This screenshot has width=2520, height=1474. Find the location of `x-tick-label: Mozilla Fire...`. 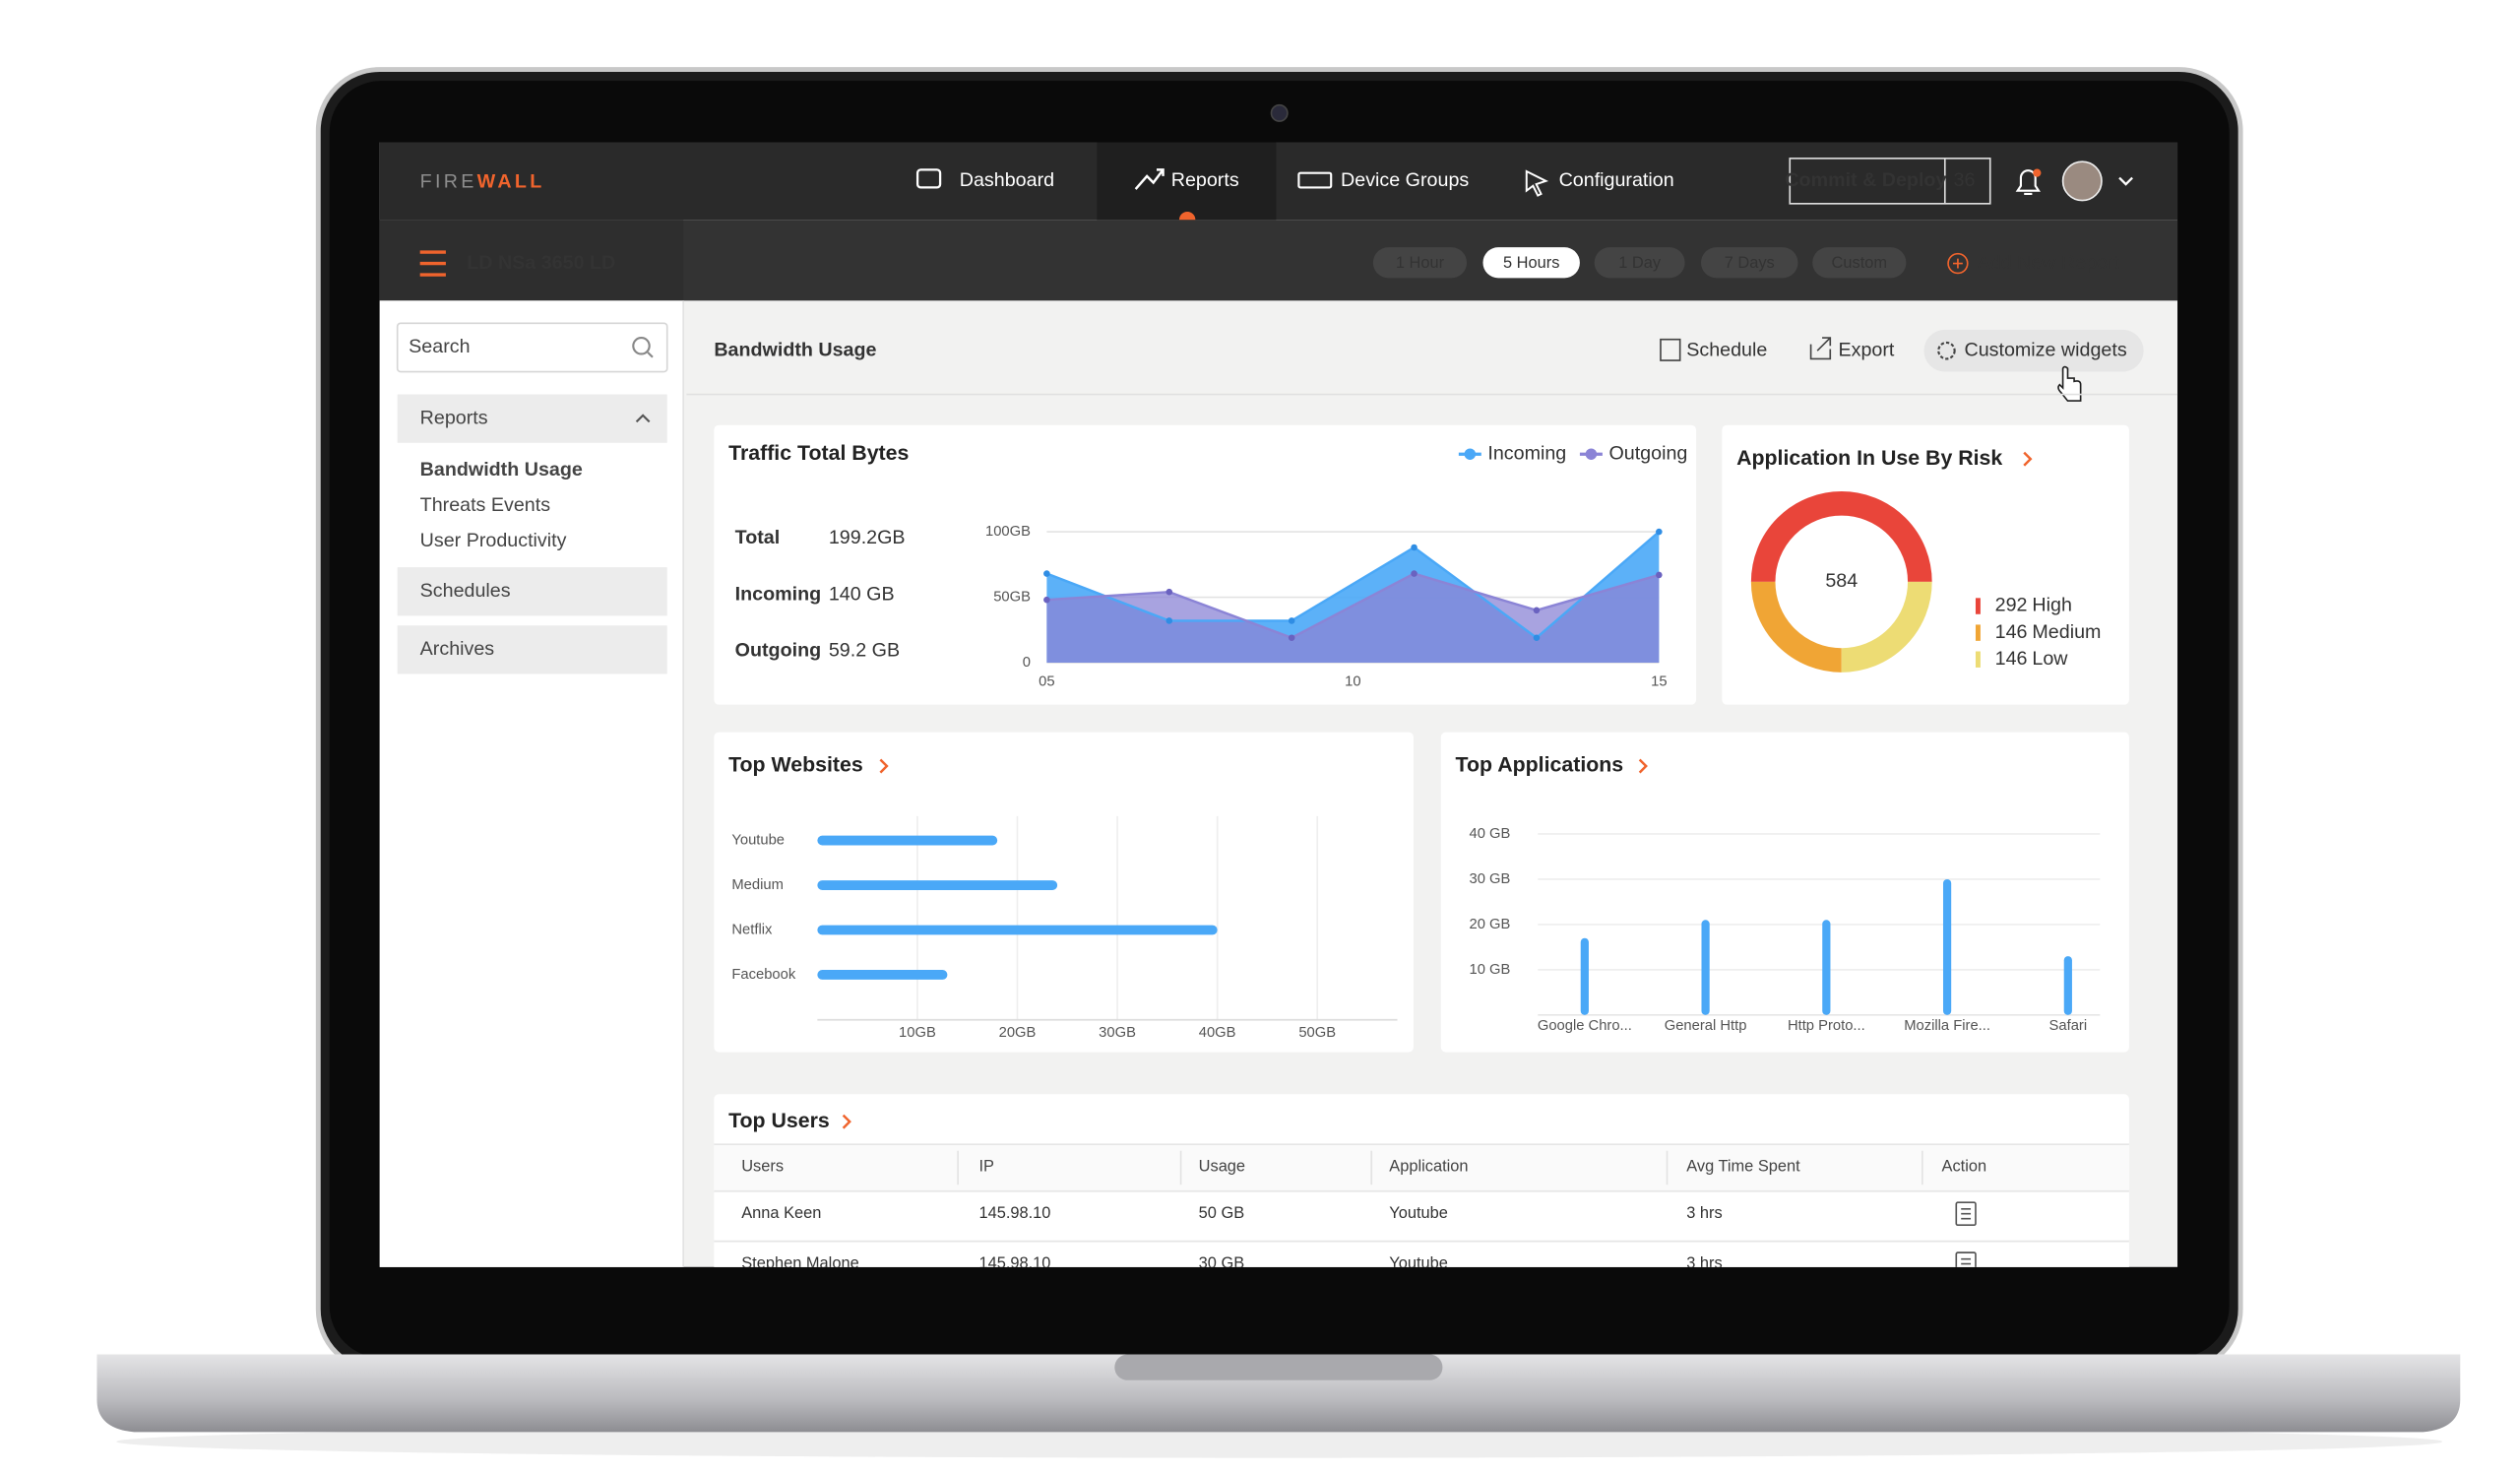

x-tick-label: Mozilla Fire... is located at coordinates (1947, 1026).